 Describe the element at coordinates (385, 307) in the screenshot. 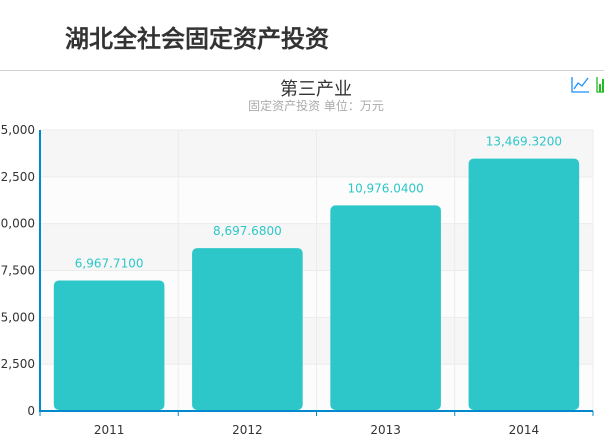

I see `bar-2013` at that location.